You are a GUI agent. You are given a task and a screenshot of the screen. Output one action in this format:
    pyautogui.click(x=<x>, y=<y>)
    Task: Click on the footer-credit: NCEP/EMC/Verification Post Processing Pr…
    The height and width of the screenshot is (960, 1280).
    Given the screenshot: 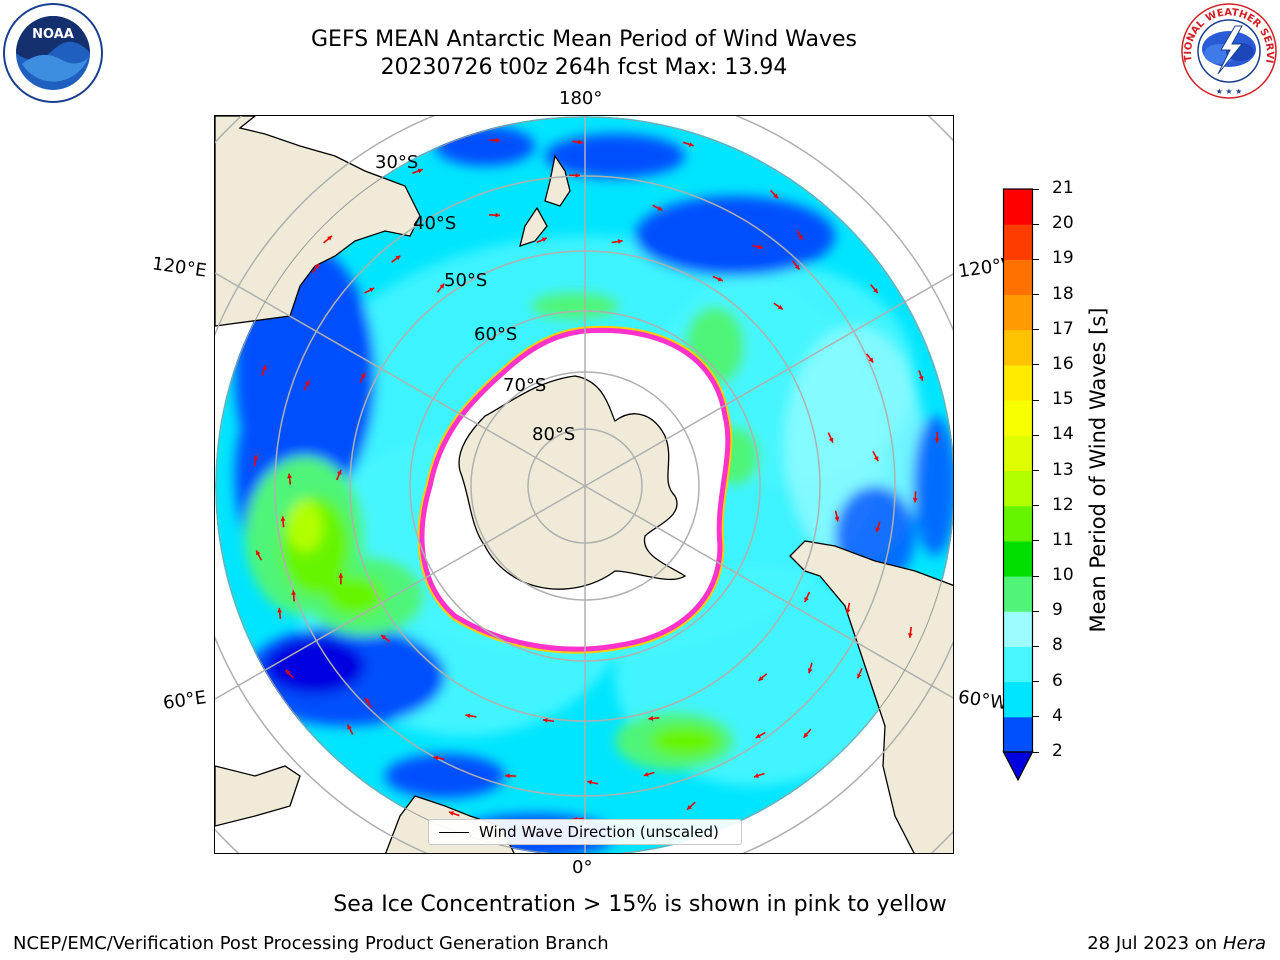 What is the action you would take?
    pyautogui.click(x=311, y=943)
    